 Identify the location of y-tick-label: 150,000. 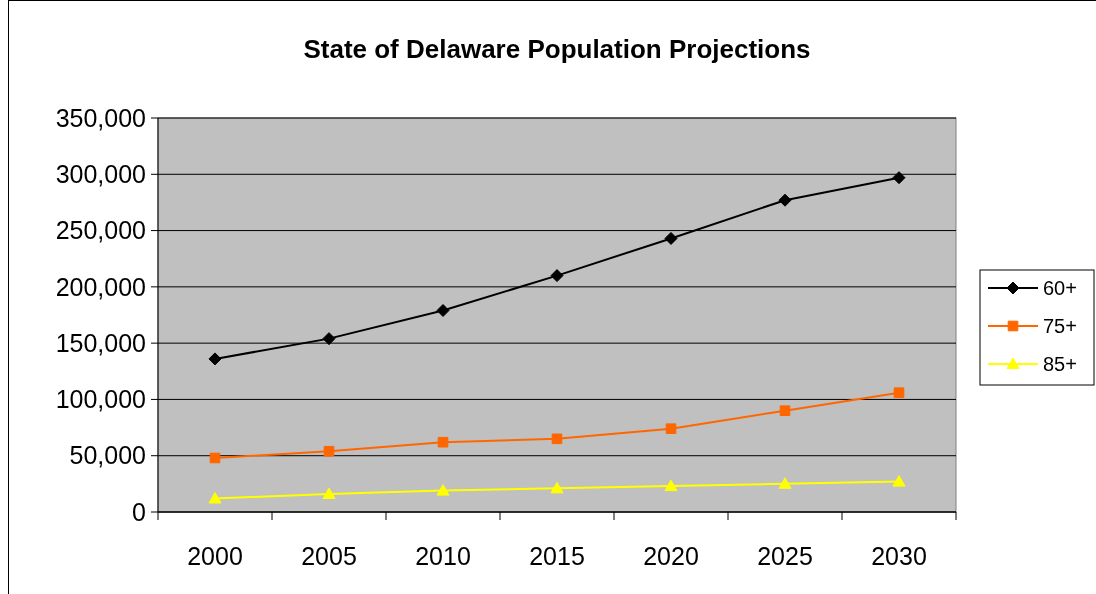
(100, 342).